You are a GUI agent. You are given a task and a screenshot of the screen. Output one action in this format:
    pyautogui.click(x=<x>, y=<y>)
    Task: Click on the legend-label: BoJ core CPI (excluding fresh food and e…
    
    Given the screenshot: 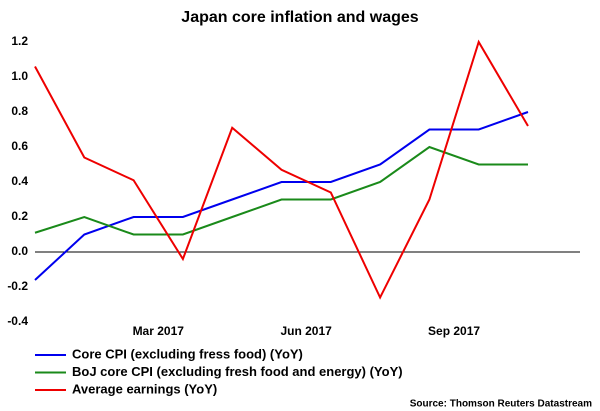 What is the action you would take?
    pyautogui.click(x=237, y=371)
    